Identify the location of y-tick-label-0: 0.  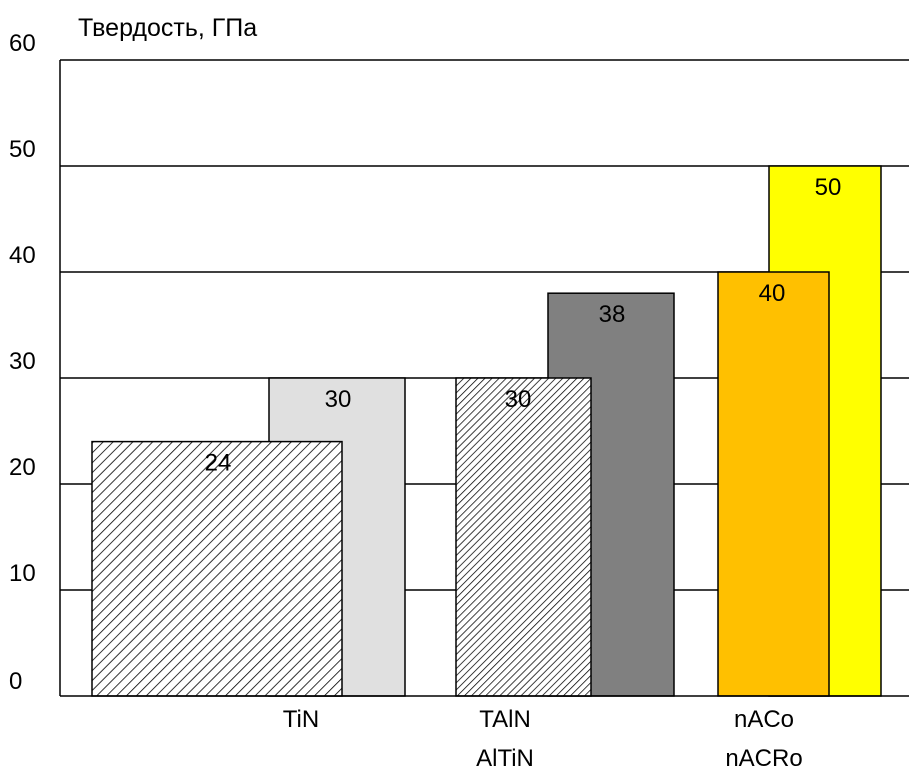
(15, 681).